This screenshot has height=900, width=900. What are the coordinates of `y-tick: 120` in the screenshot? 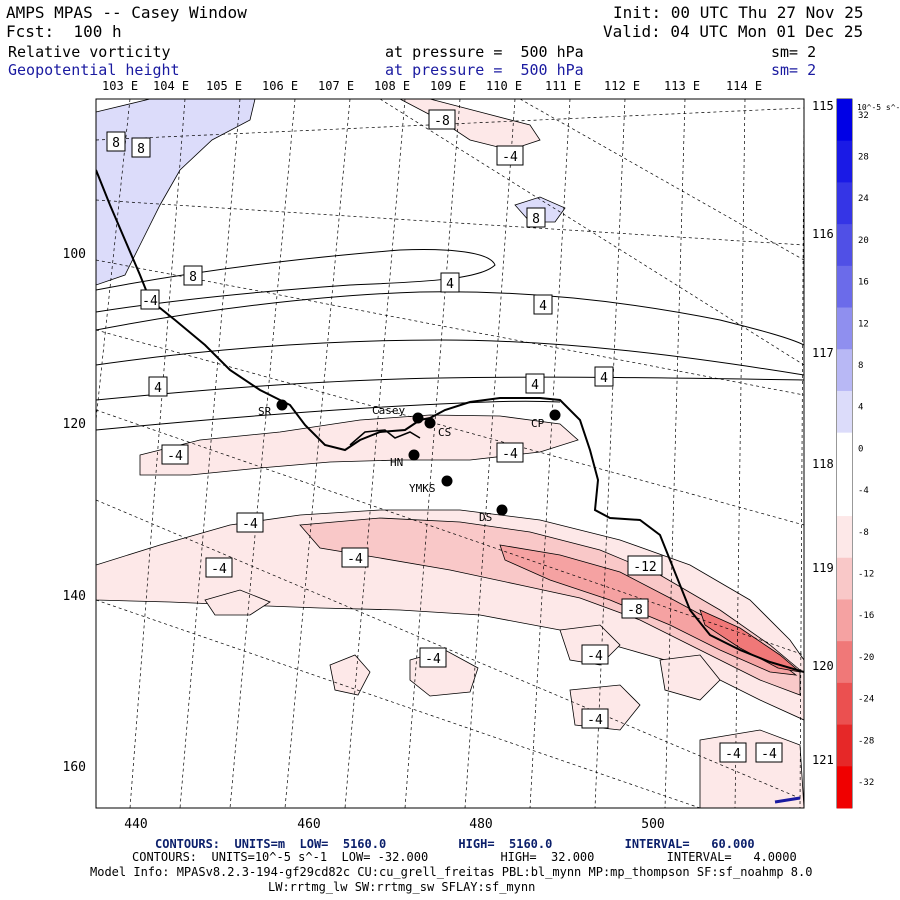 It's located at (74, 424).